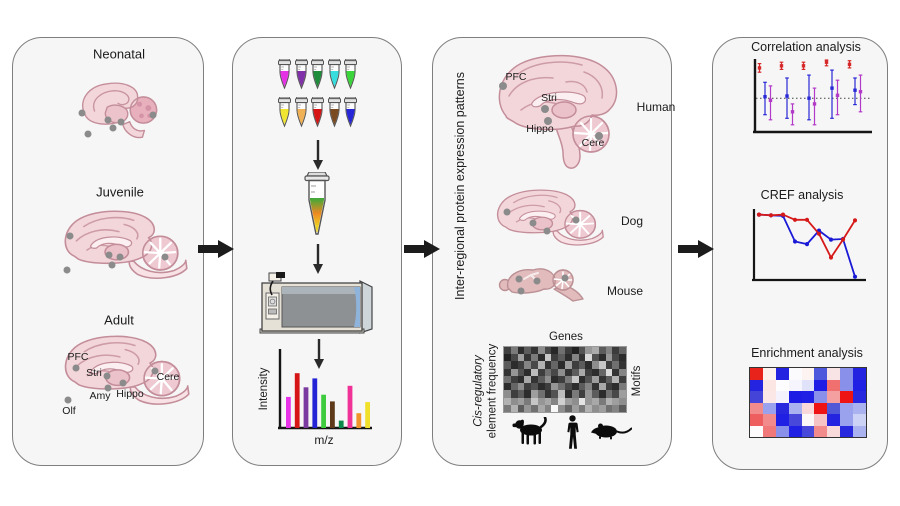 The image size is (900, 506). I want to click on stage-label-neonatal: Neonatal, so click(119, 54).